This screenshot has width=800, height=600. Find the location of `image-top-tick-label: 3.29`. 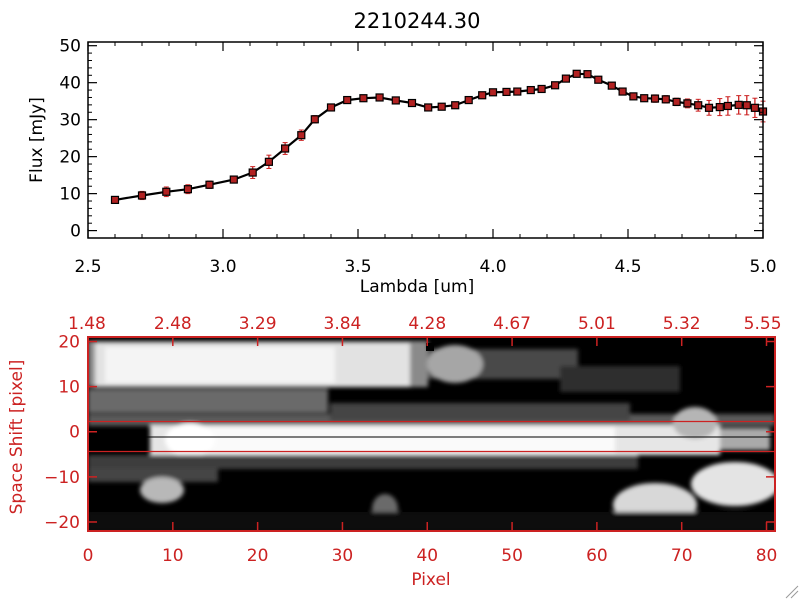

image-top-tick-label: 3.29 is located at coordinates (258, 324).